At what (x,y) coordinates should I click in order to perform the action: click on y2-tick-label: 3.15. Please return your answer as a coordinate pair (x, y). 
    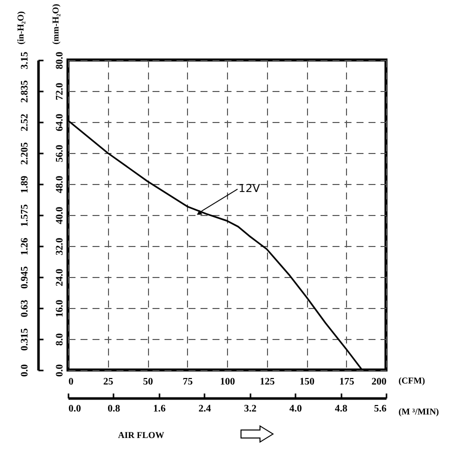
    Looking at the image, I should click on (25, 61).